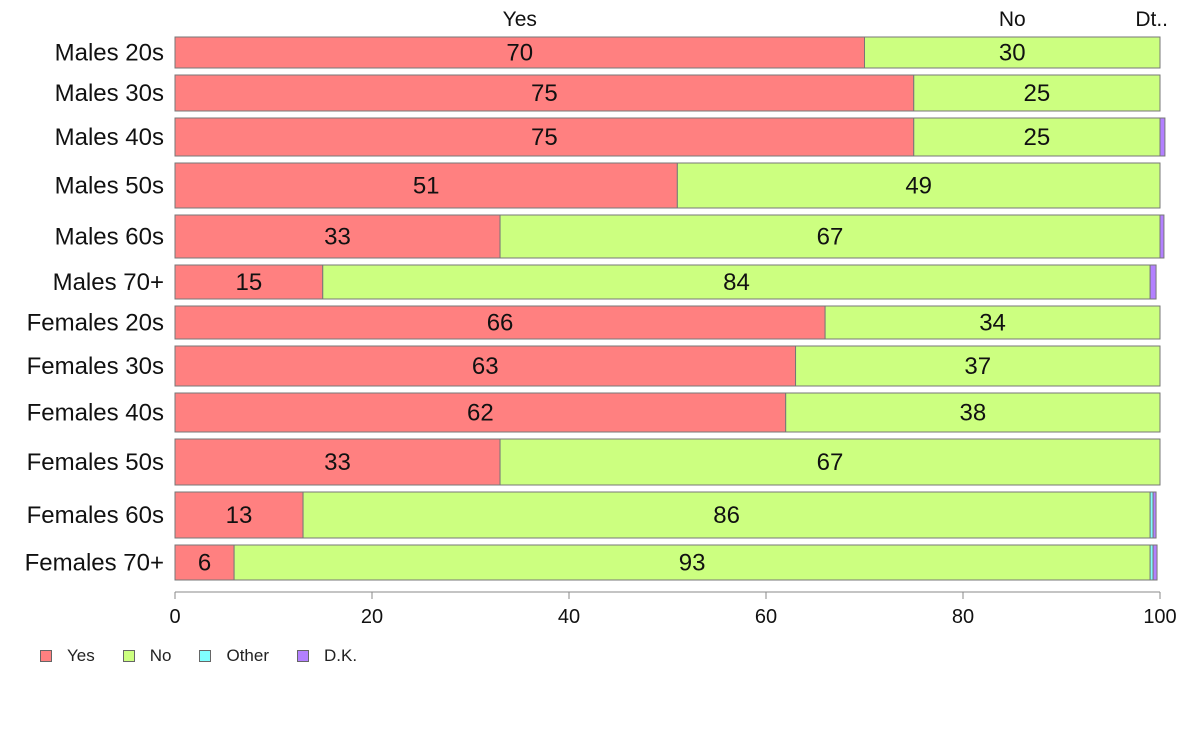 This screenshot has height=736, width=1188. I want to click on category-label: Males 40s, so click(109, 137).